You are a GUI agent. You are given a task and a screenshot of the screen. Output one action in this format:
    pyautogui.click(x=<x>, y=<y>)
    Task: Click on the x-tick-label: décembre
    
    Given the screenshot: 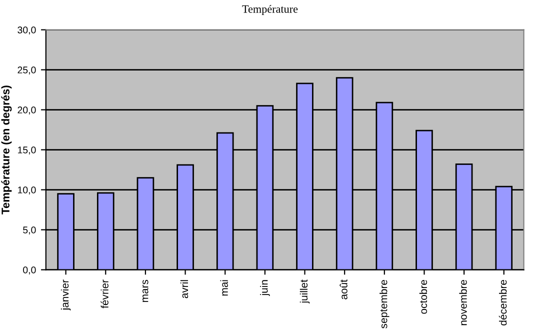 What is the action you would take?
    pyautogui.click(x=502, y=303)
    